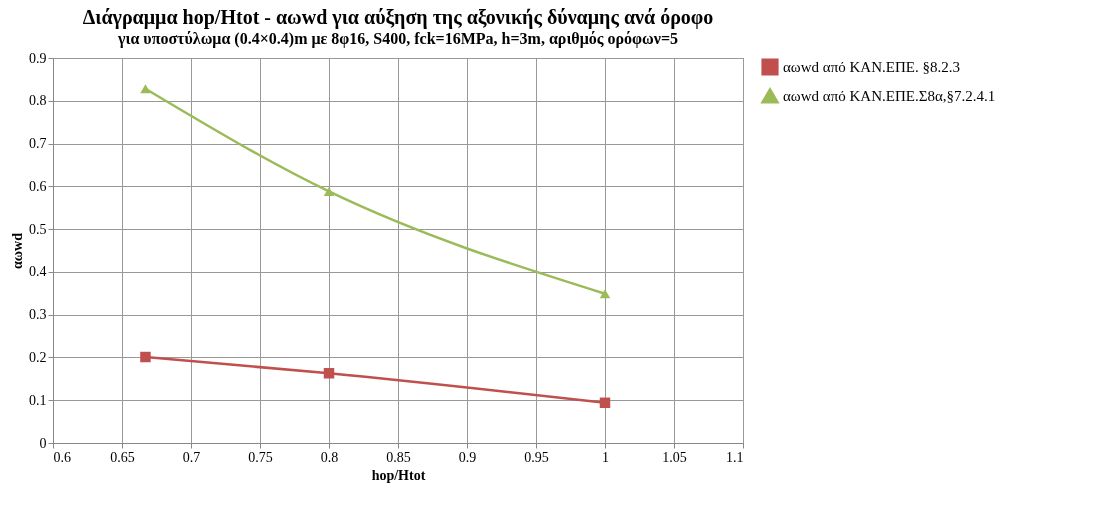 The image size is (1102, 506). What do you see at coordinates (43, 443) in the screenshot?
I see `y-tick-label: 0` at bounding box center [43, 443].